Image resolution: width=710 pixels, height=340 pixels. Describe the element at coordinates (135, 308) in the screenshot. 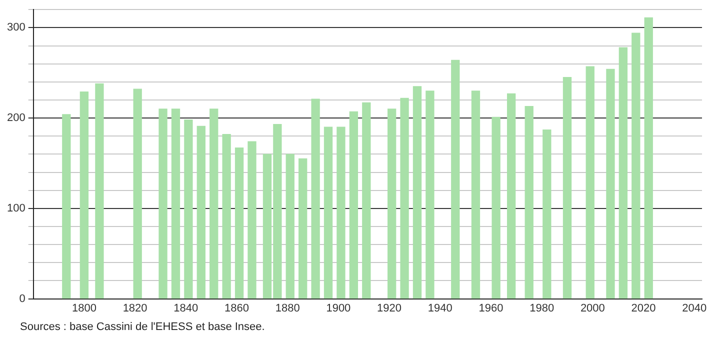

I see `x-tick-label: 1820` at that location.